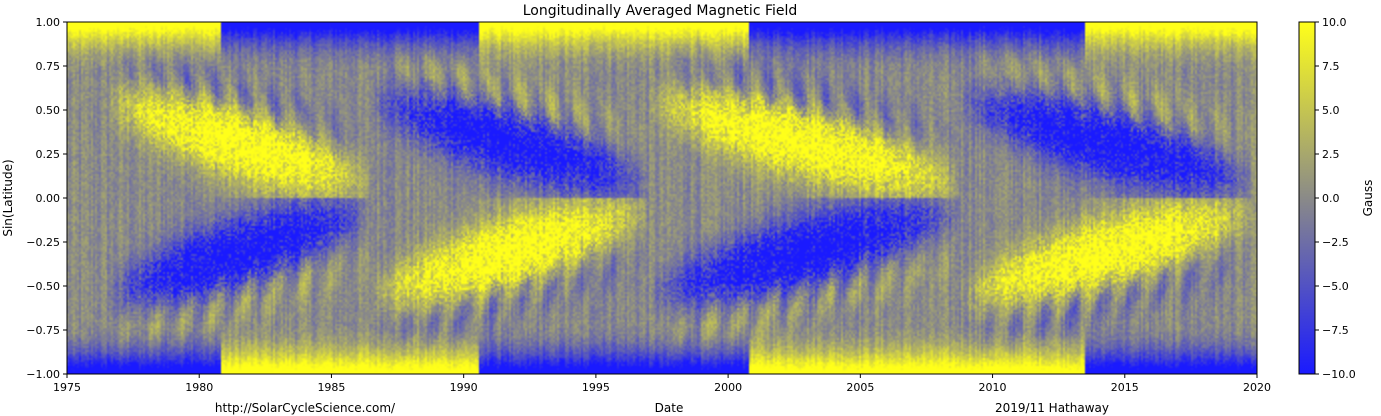 The image size is (1381, 416). Describe the element at coordinates (1052, 408) in the screenshot. I see `footer-right: 2019/11 Hathaway` at that location.